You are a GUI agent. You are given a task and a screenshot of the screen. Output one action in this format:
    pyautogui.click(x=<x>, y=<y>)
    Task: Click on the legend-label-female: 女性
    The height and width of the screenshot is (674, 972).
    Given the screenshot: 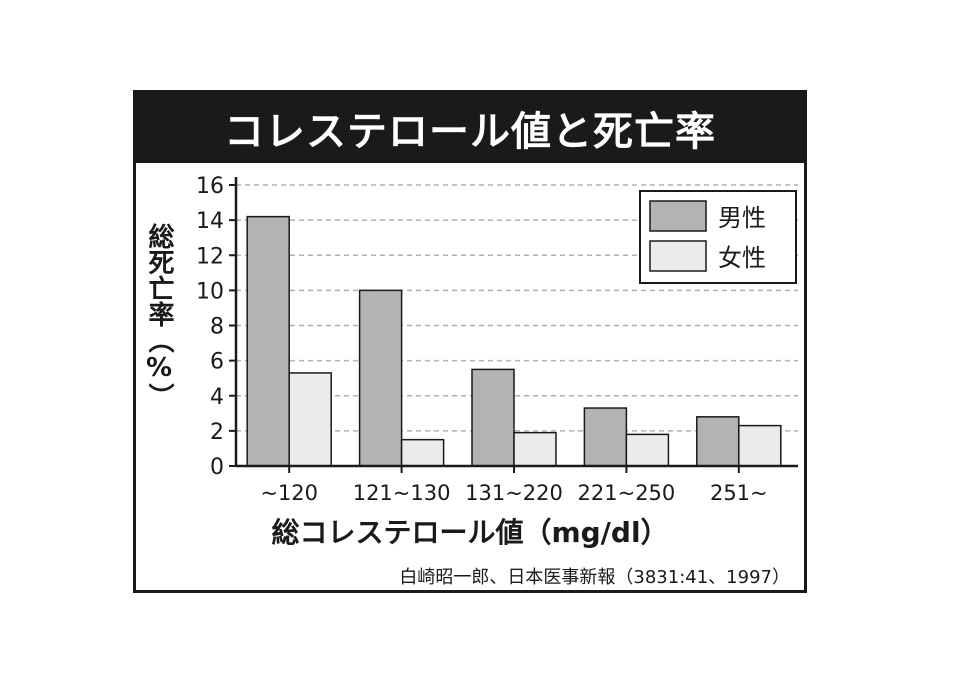 What is the action you would take?
    pyautogui.click(x=742, y=258)
    